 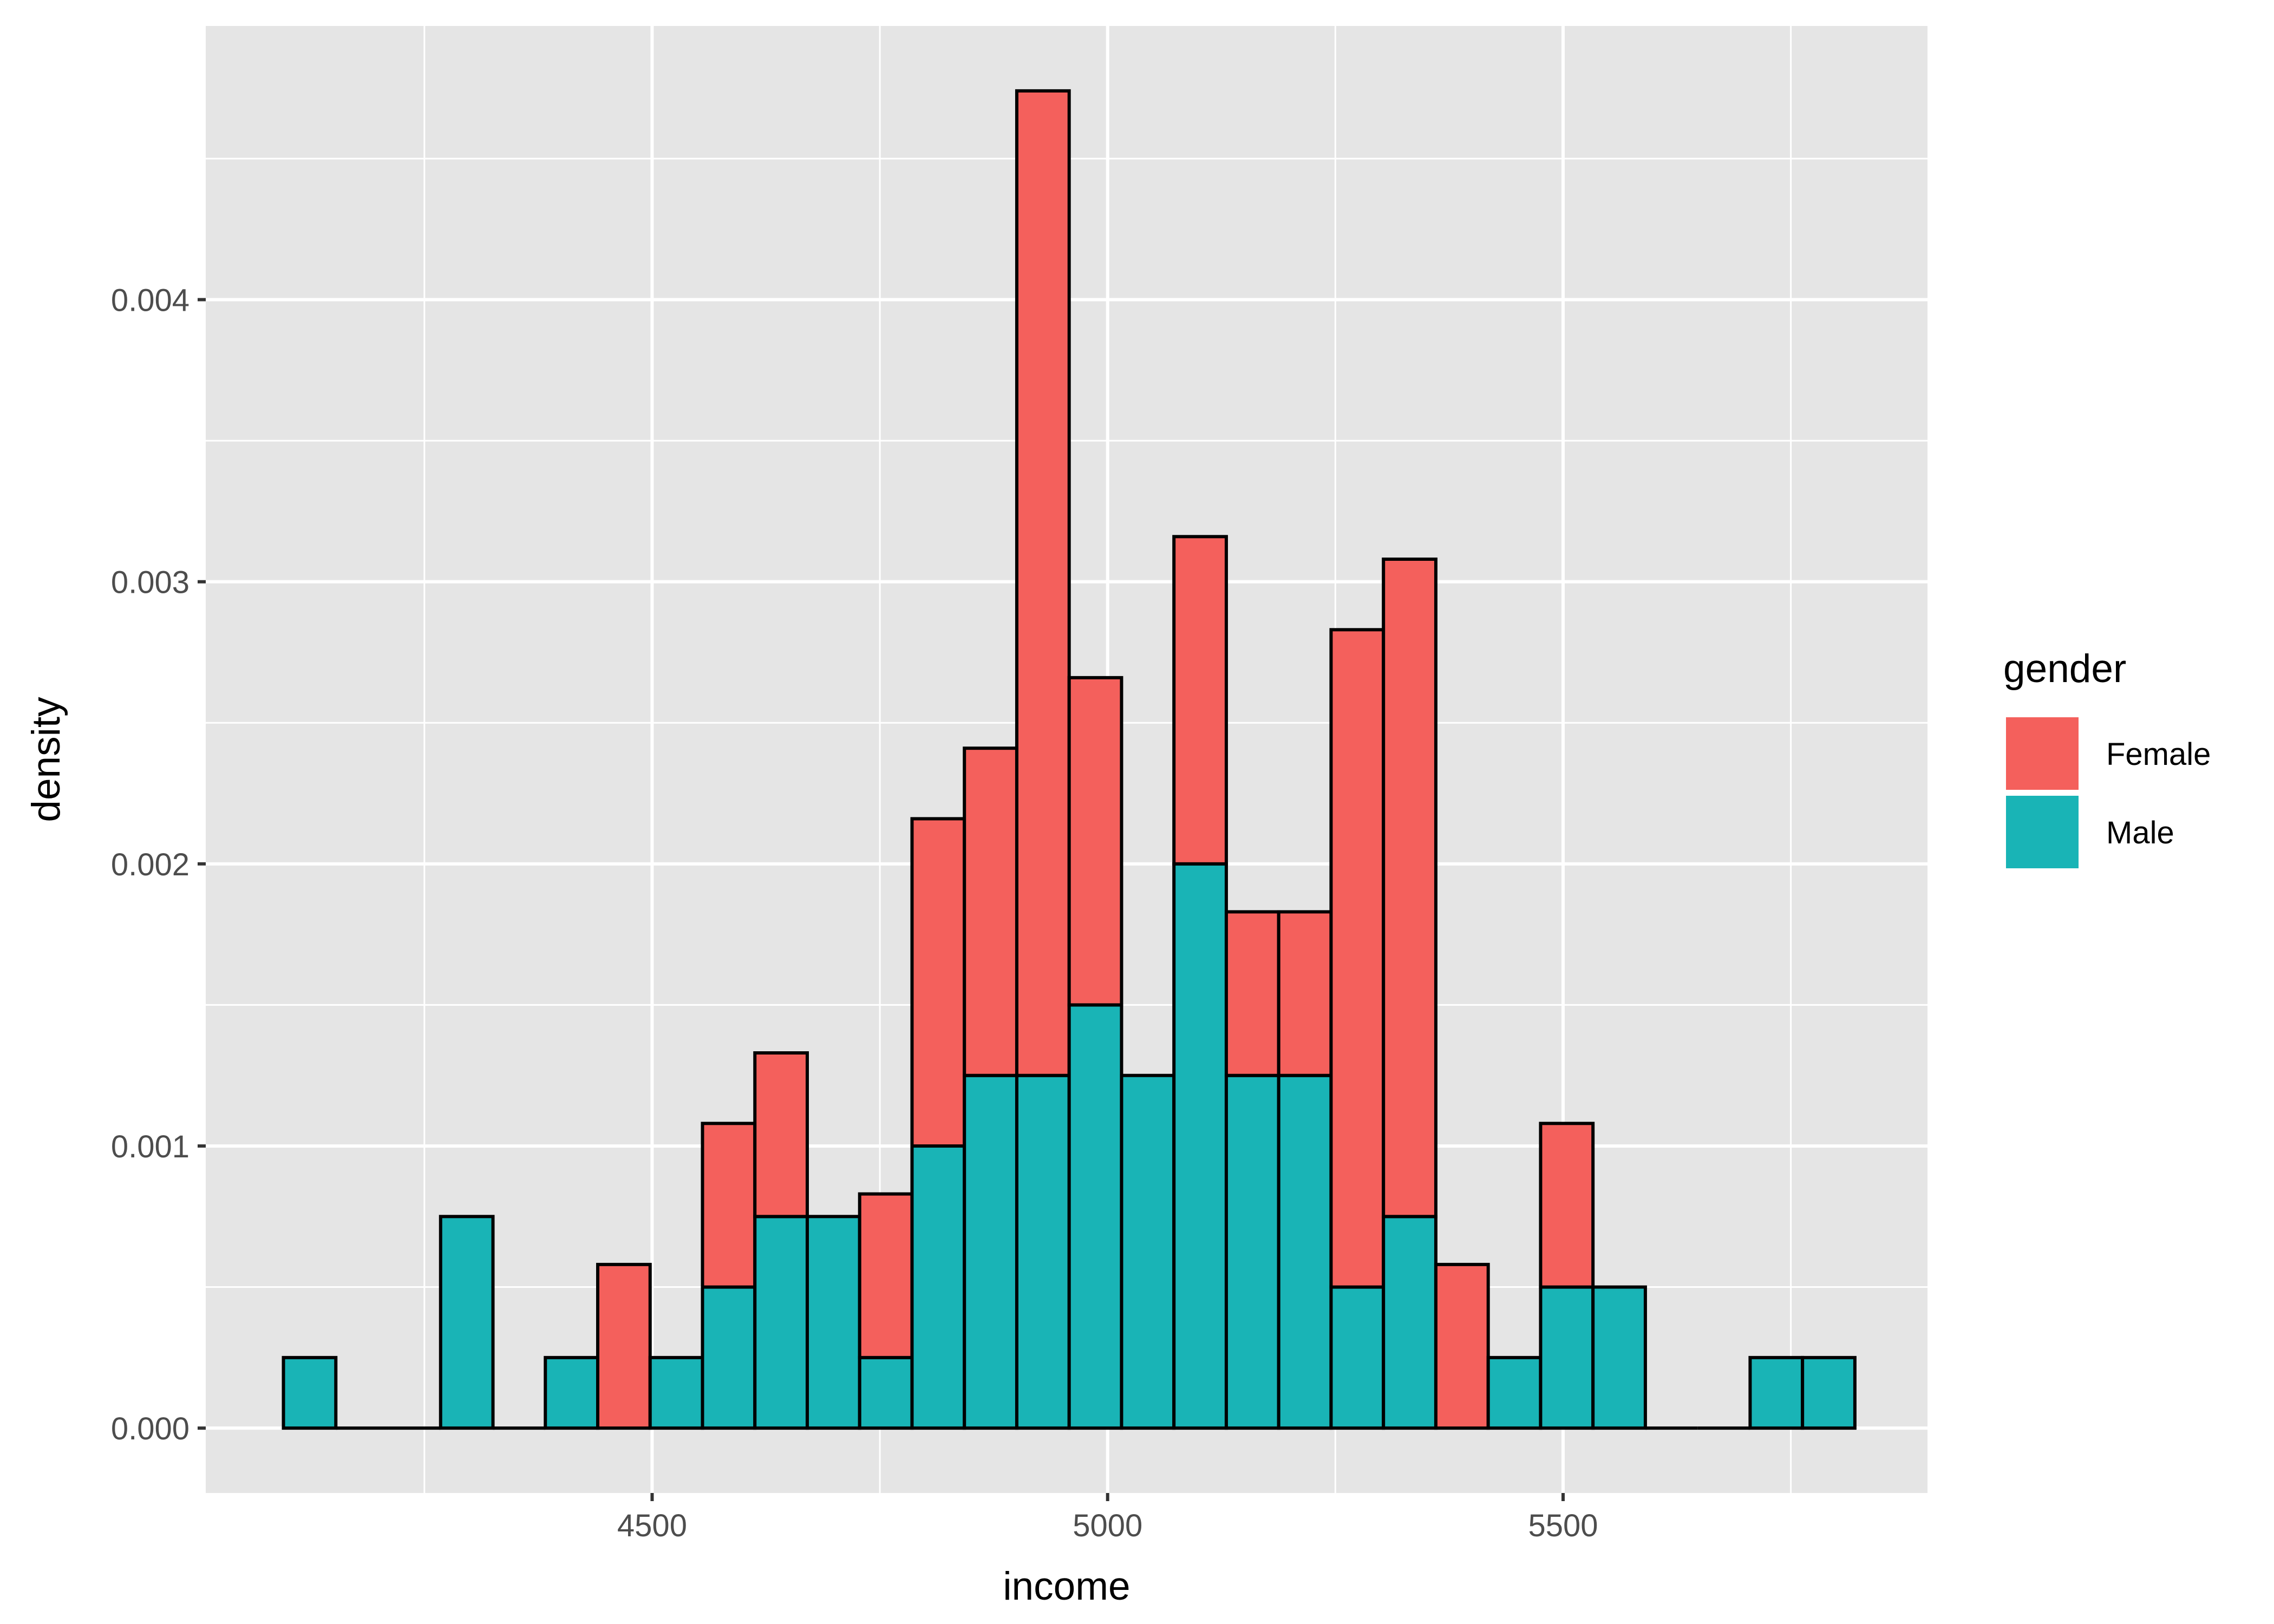 I want to click on y-tick-label-2: 0.002, so click(x=150, y=865).